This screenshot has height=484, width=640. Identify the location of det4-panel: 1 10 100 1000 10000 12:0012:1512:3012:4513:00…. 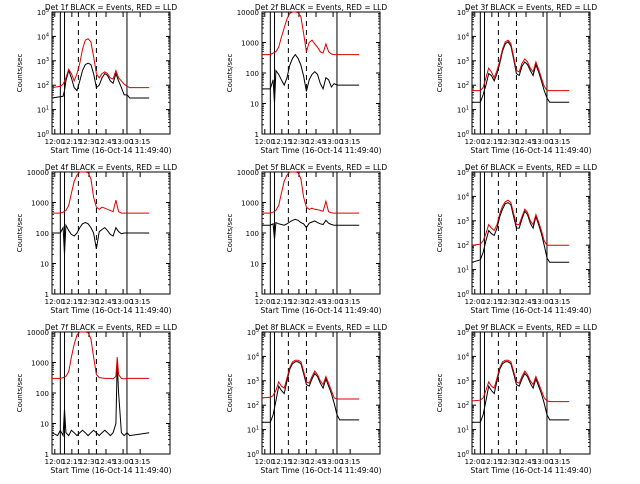
(96, 239).